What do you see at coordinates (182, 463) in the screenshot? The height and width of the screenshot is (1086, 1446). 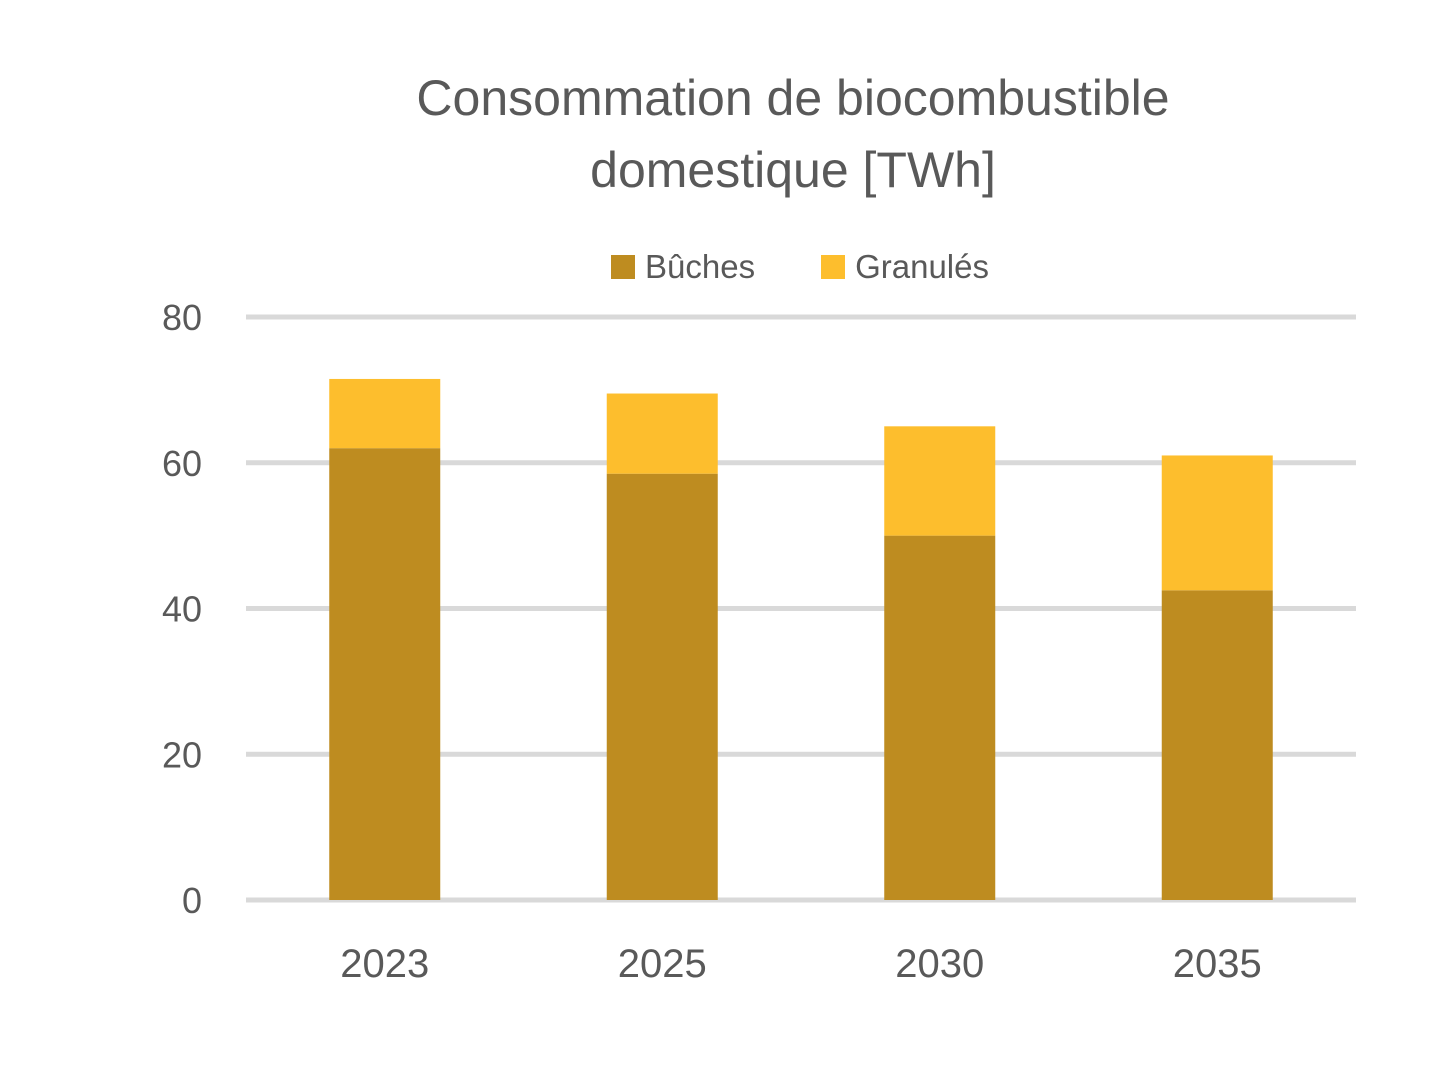 I see `y-tick-label-60: 60` at bounding box center [182, 463].